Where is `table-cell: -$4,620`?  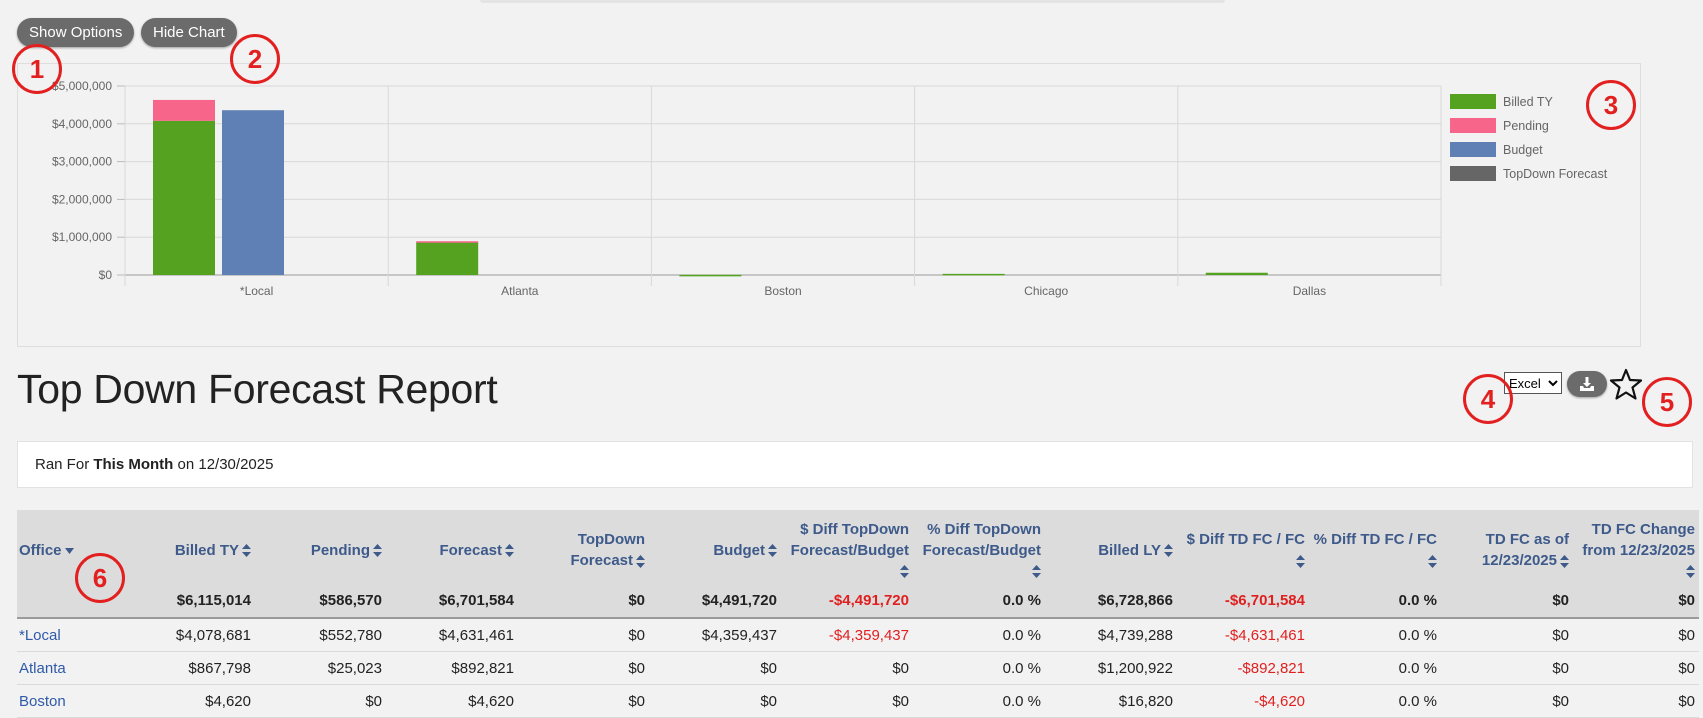
table-cell: -$4,620 is located at coordinates (1243, 701).